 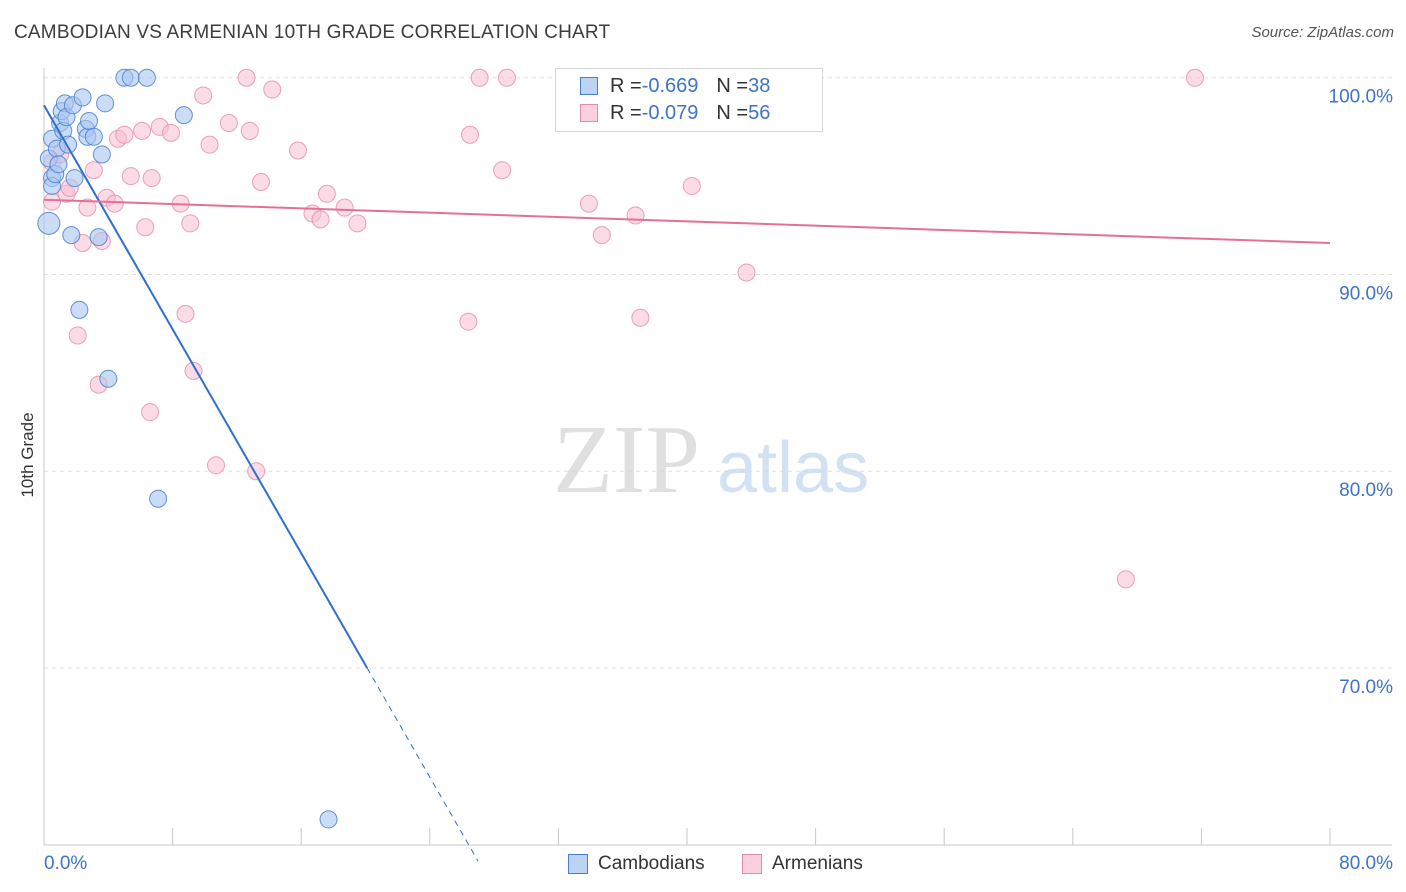 What do you see at coordinates (65, 863) in the screenshot?
I see `x-tick-label: 0.0%` at bounding box center [65, 863].